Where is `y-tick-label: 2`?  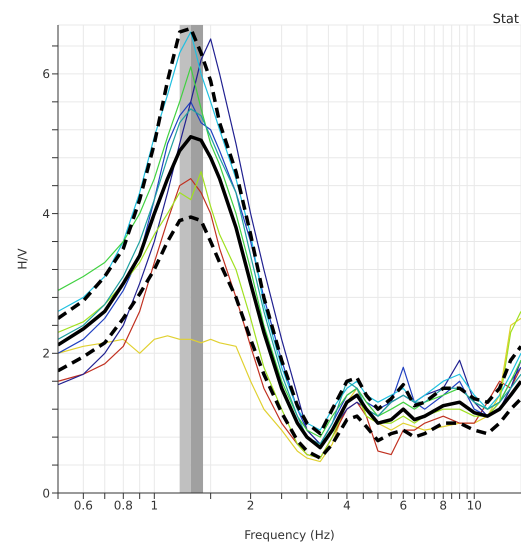
y-tick-label: 2 is located at coordinates (46, 353).